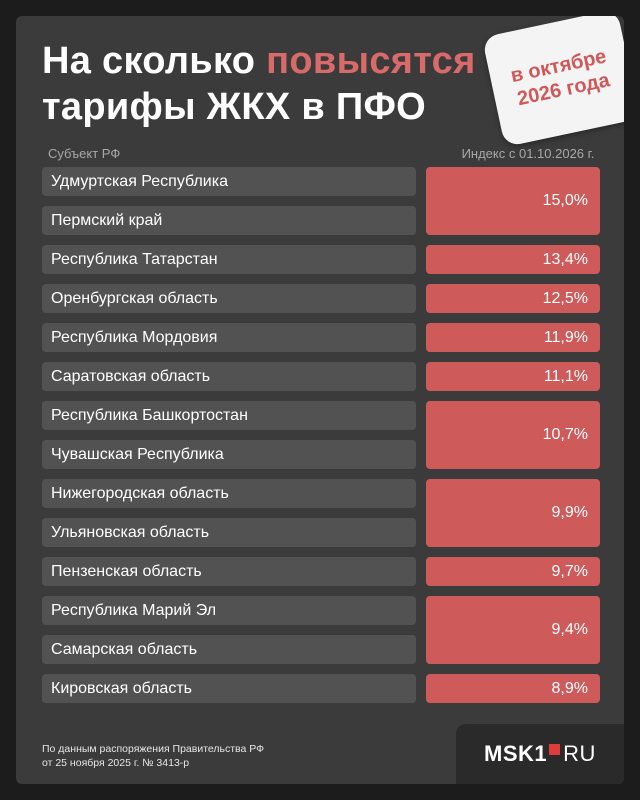  Describe the element at coordinates (513, 201) in the screenshot. I see `index-cell: 15,0%` at that location.